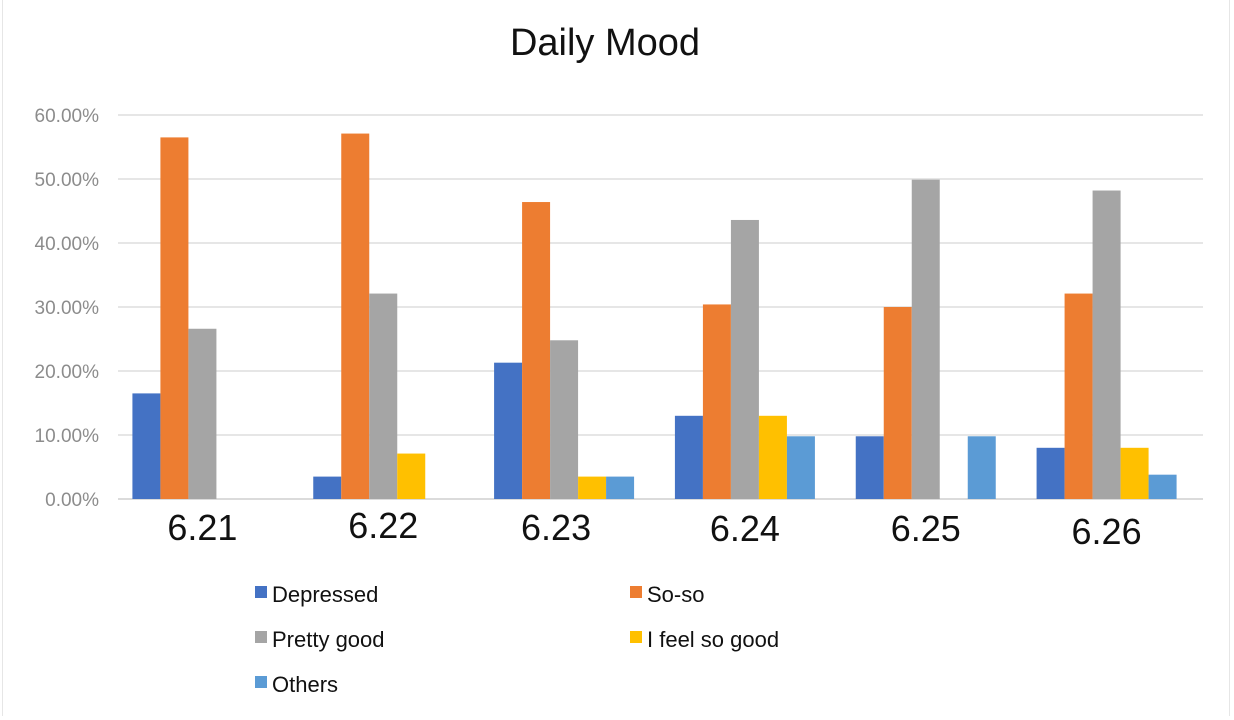 Image resolution: width=1234 pixels, height=720 pixels. I want to click on x-tick-label: 6.24, so click(745, 528).